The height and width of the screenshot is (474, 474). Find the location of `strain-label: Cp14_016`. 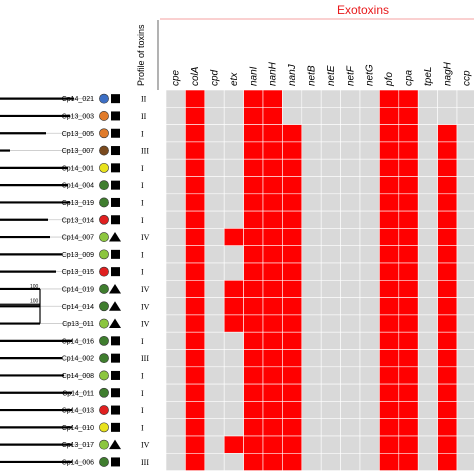

strain-label: Cp14_016 is located at coordinates (78, 341).